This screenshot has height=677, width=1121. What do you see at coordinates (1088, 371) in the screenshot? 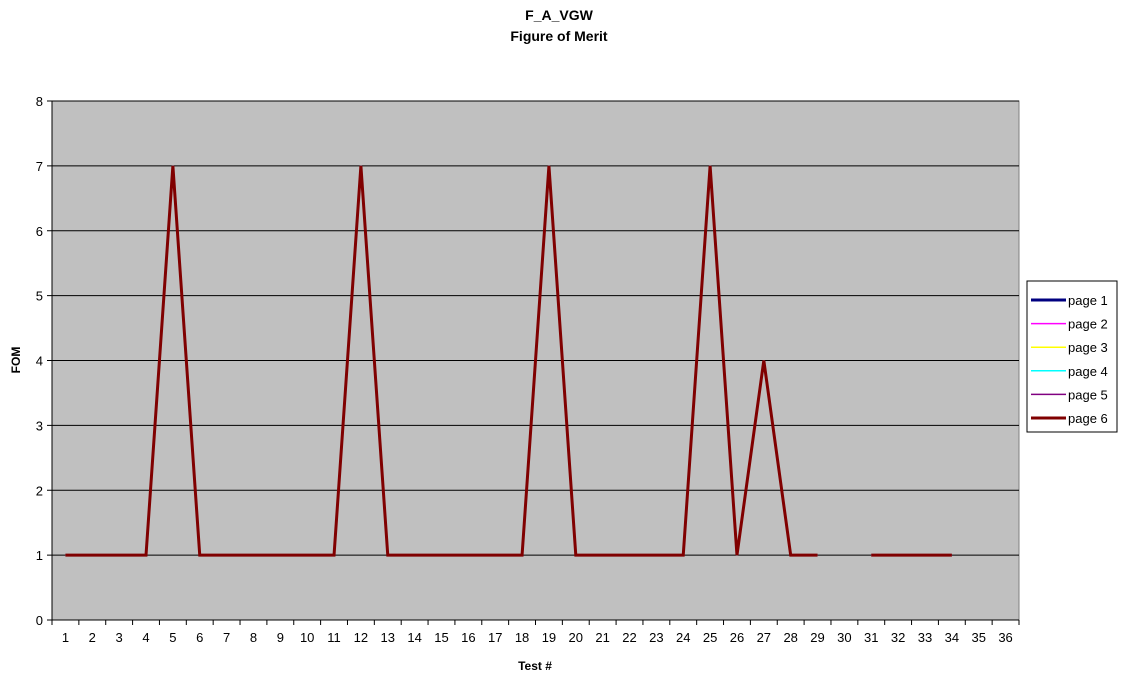
I see `legend-label: page 4` at bounding box center [1088, 371].